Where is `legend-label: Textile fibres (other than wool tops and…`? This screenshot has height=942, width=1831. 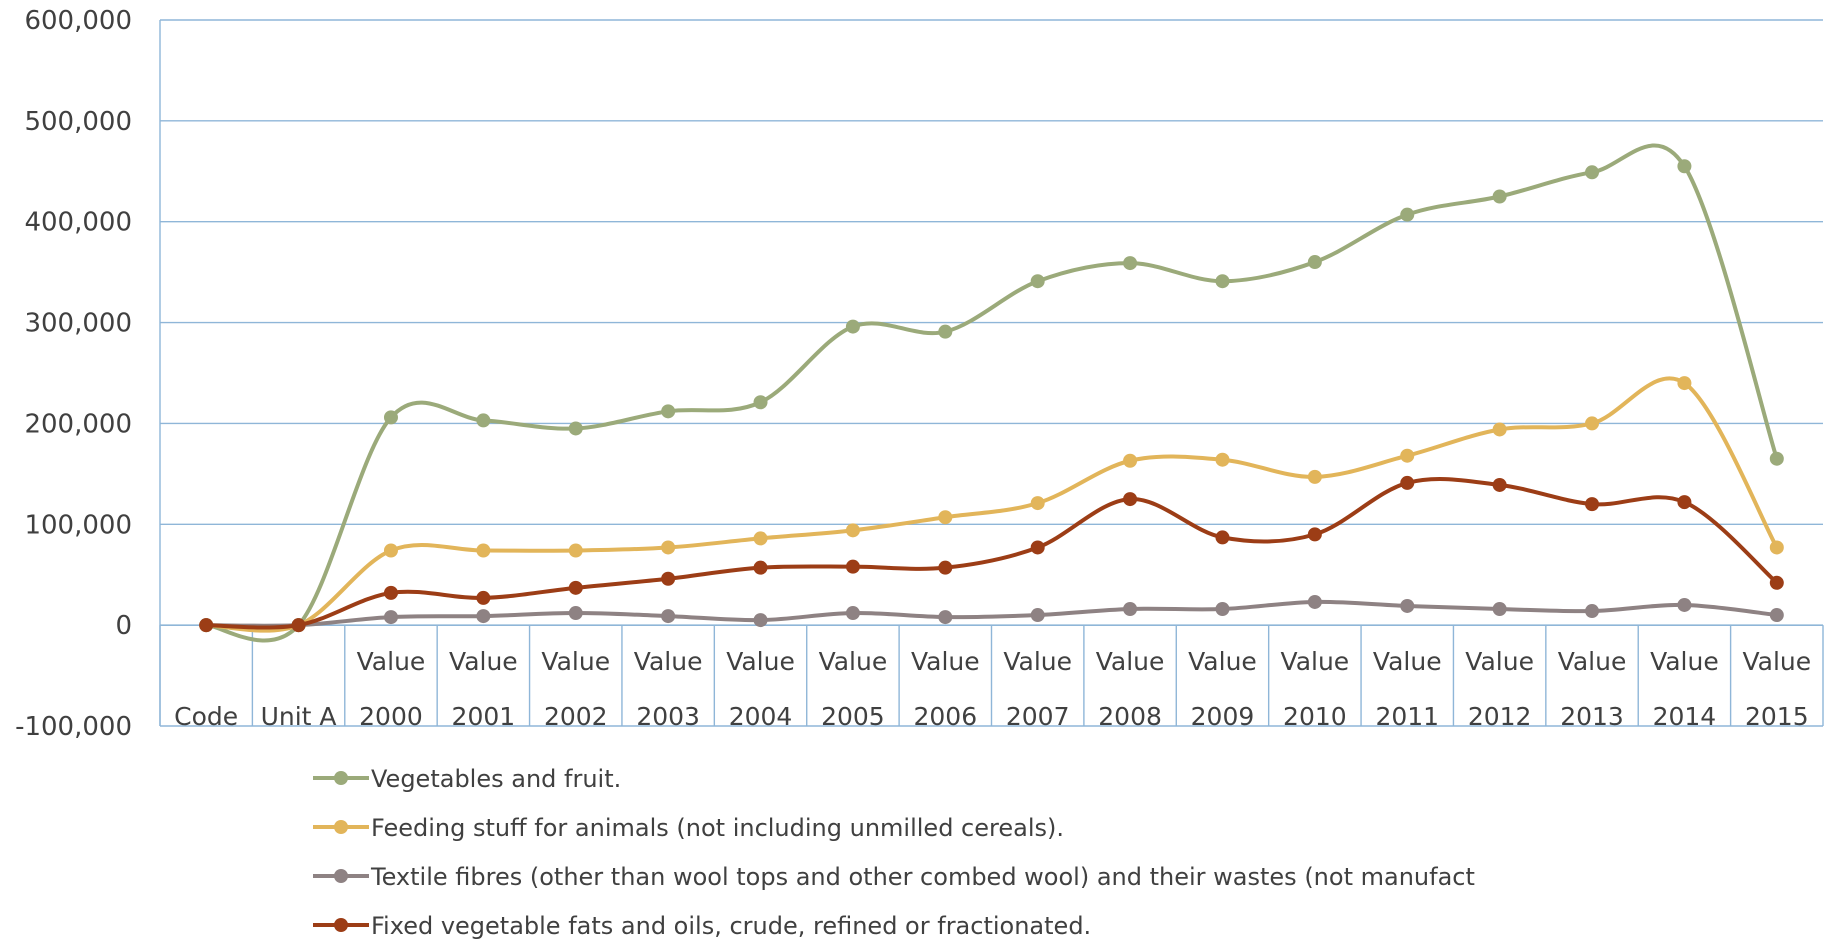
legend-label: Textile fibres (other than wool tops and… is located at coordinates (922, 877).